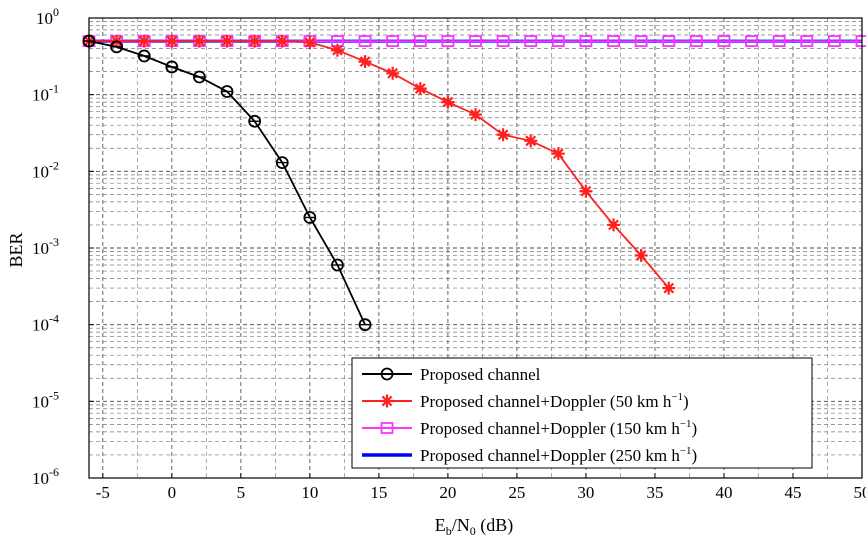 Image resolution: width=866 pixels, height=541 pixels. Describe the element at coordinates (480, 374) in the screenshot. I see `legend-label: Proposed channel` at that location.